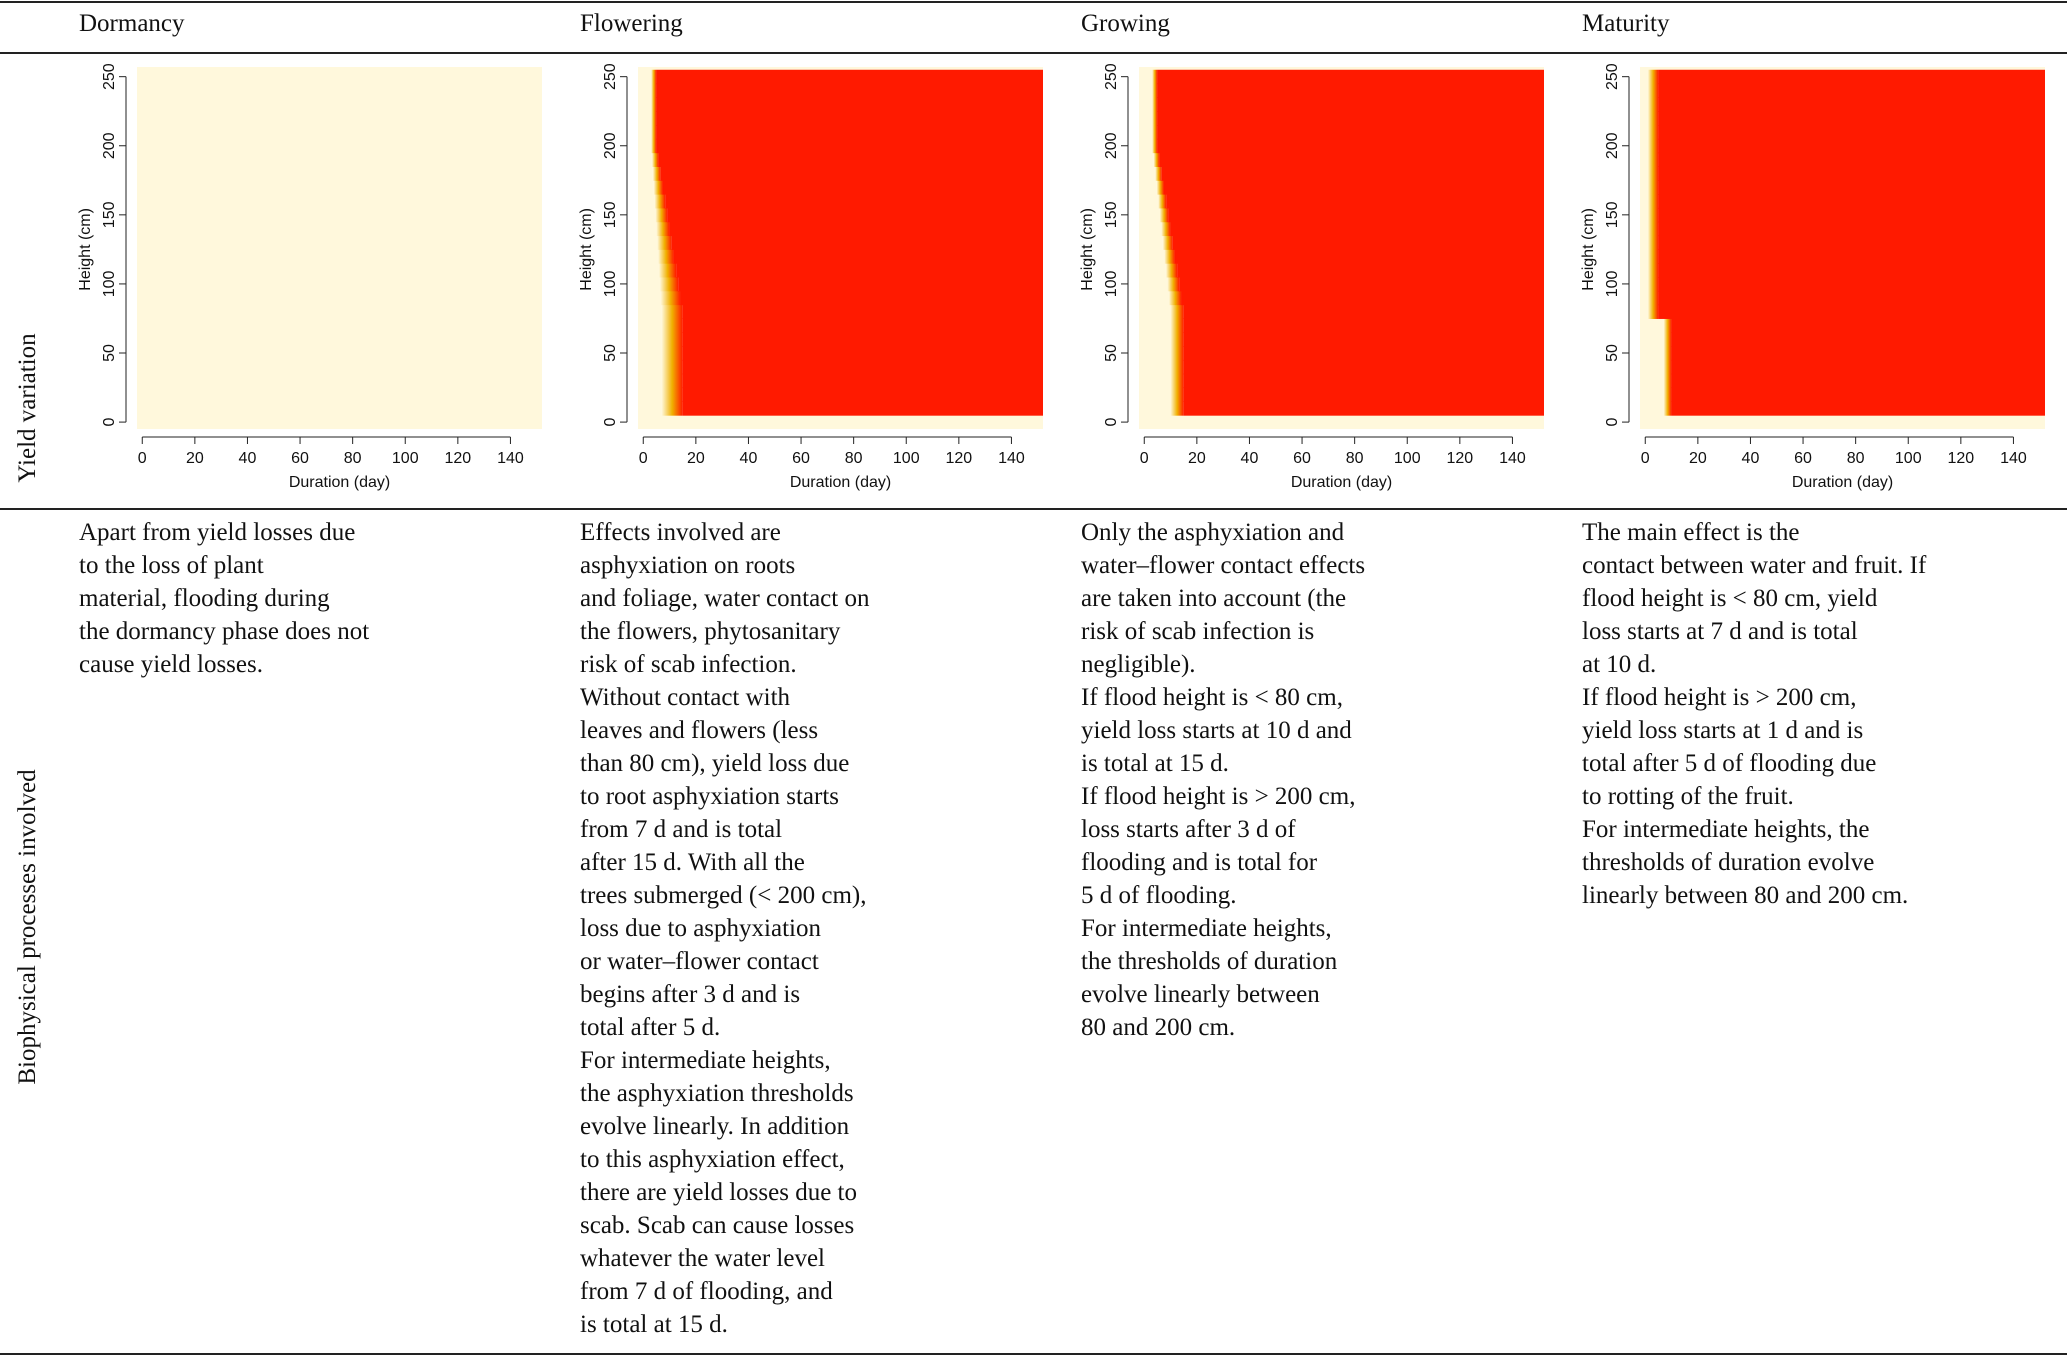  I want to click on x-tick-label: 120, so click(958, 458).